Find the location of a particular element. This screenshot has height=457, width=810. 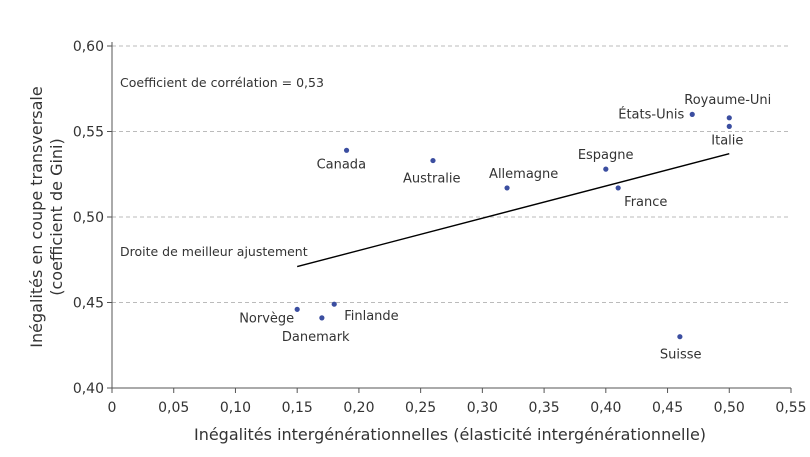

y-tick-label: 0,50 is located at coordinates (88, 218).